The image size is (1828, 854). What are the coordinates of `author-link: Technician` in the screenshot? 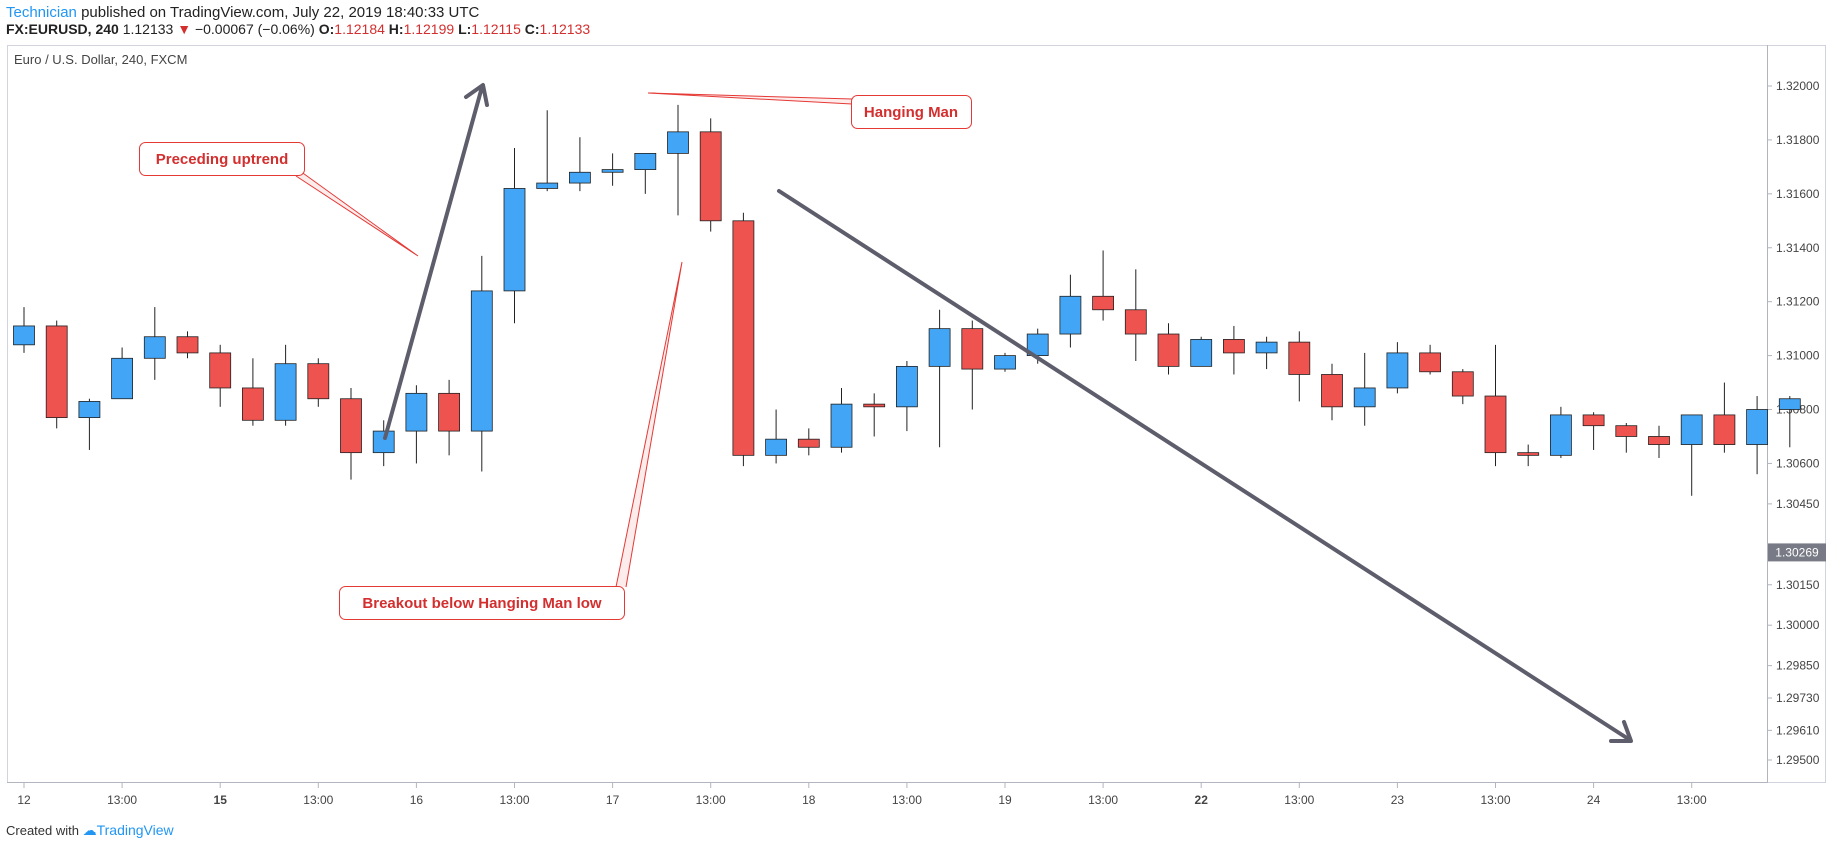 It's located at (41, 12).